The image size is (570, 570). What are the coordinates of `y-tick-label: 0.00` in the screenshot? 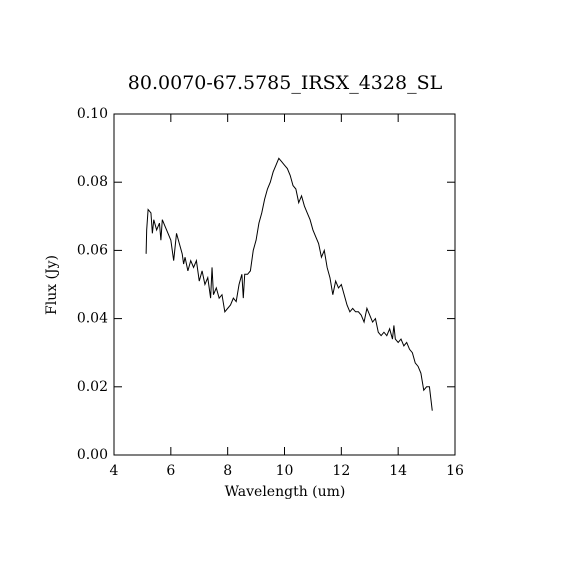 It's located at (92, 455).